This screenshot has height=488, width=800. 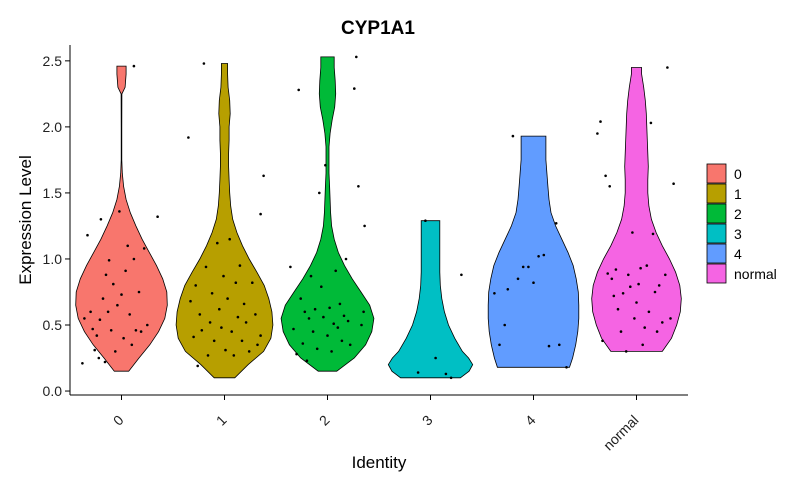 I want to click on legend-label-1: 1, so click(x=738, y=194).